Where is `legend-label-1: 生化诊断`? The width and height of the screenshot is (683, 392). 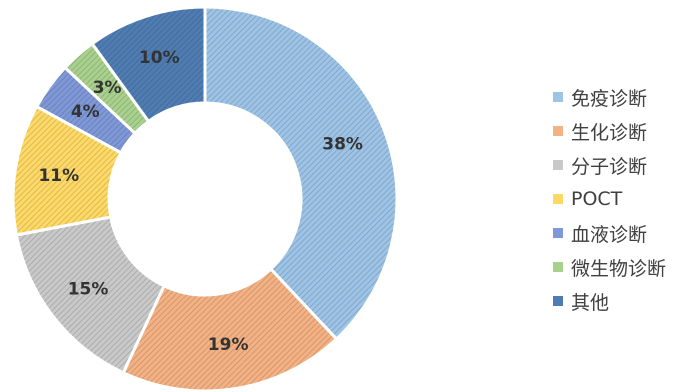 legend-label-1: 生化诊断 is located at coordinates (609, 132).